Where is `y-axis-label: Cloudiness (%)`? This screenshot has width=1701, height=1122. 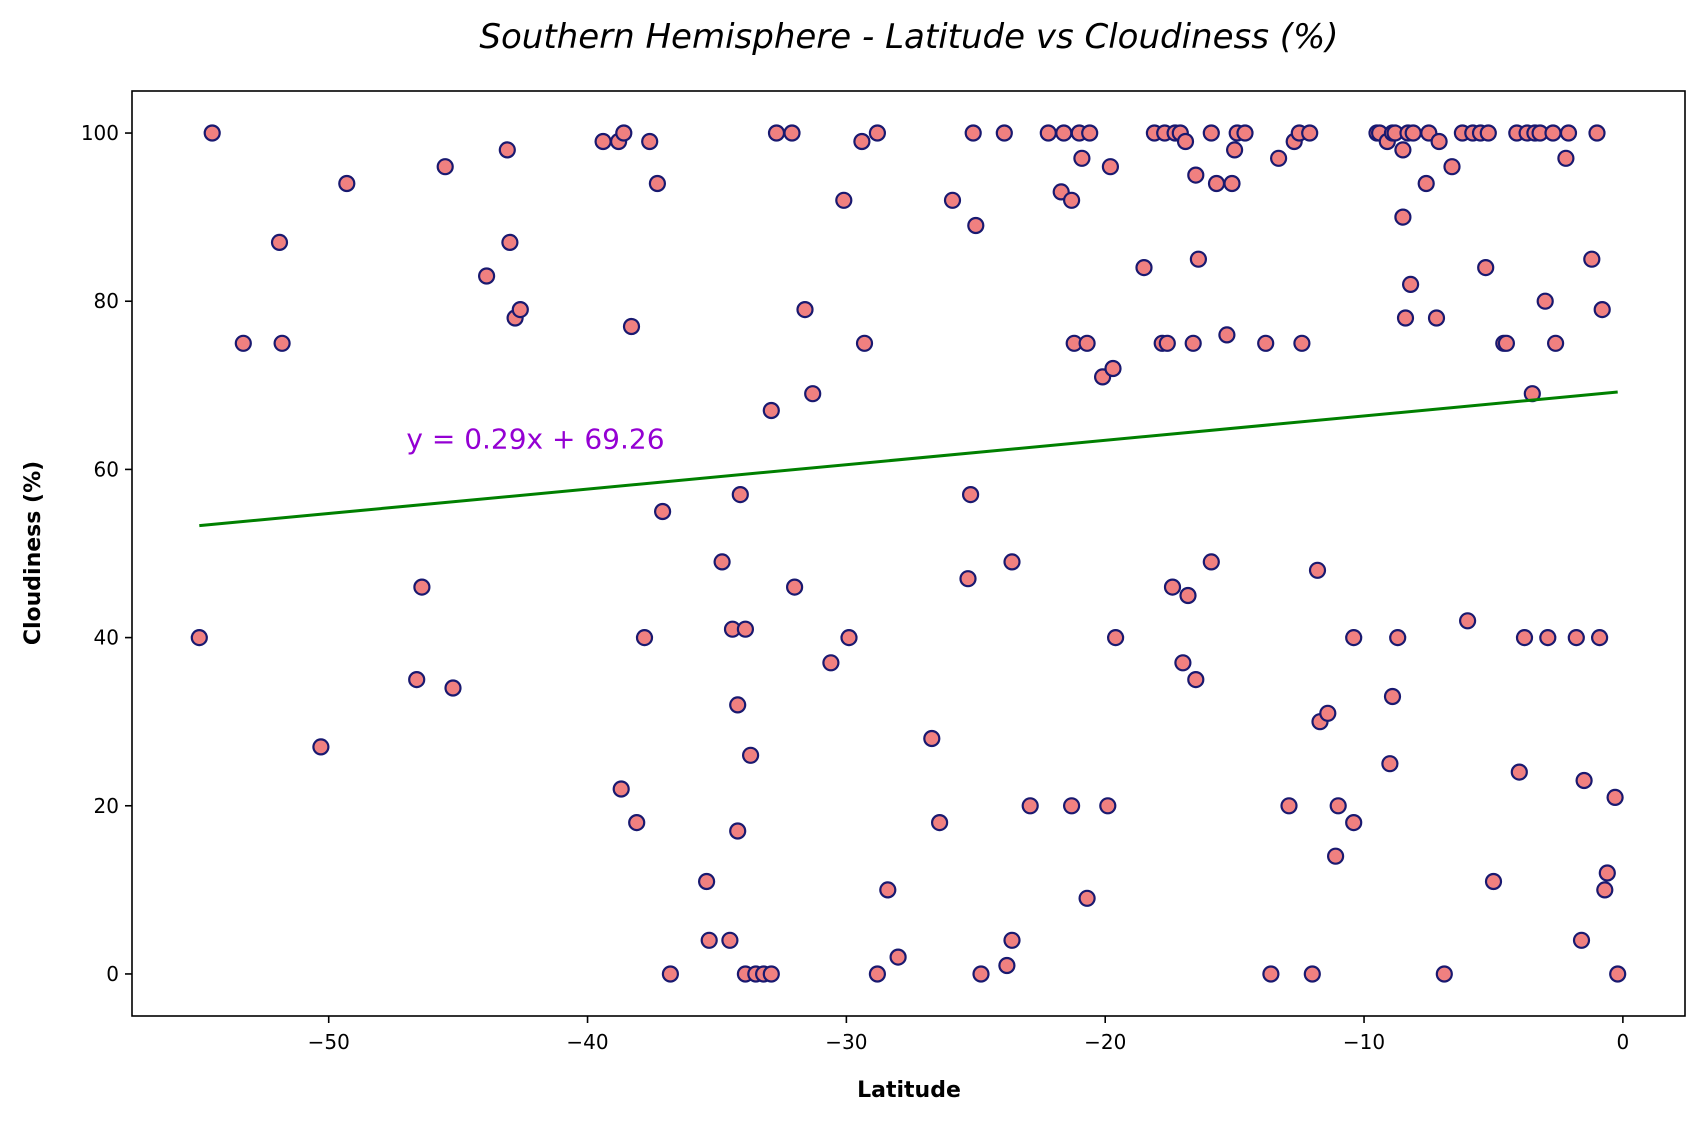 y-axis-label: Cloudiness (%) is located at coordinates (33, 553).